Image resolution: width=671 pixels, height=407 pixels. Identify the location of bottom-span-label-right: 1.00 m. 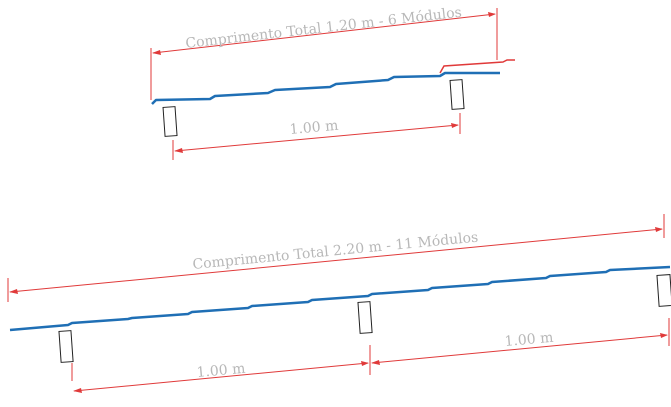
(529, 340).